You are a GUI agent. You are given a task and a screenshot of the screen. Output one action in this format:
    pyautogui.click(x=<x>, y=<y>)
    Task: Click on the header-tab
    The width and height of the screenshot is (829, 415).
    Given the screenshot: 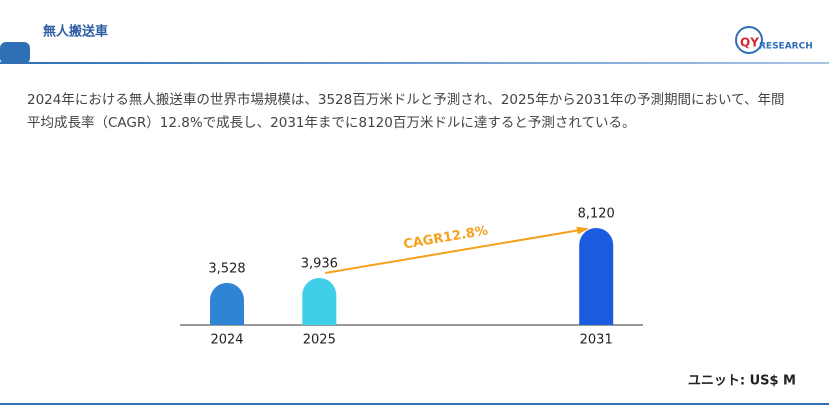 What is the action you would take?
    pyautogui.click(x=15, y=53)
    